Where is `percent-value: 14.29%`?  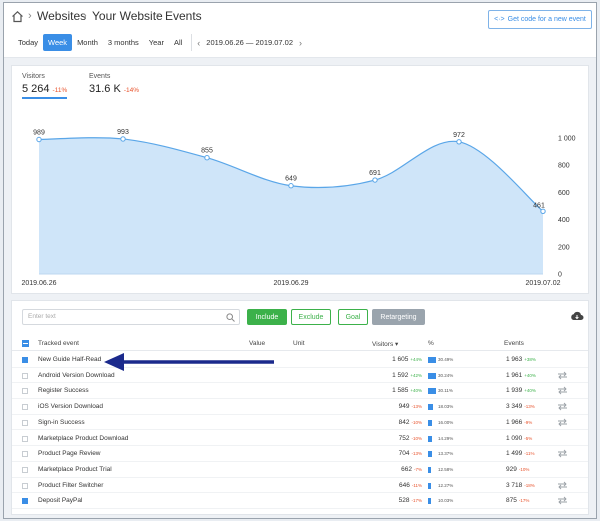
percent-value: 14.29% is located at coordinates (446, 438).